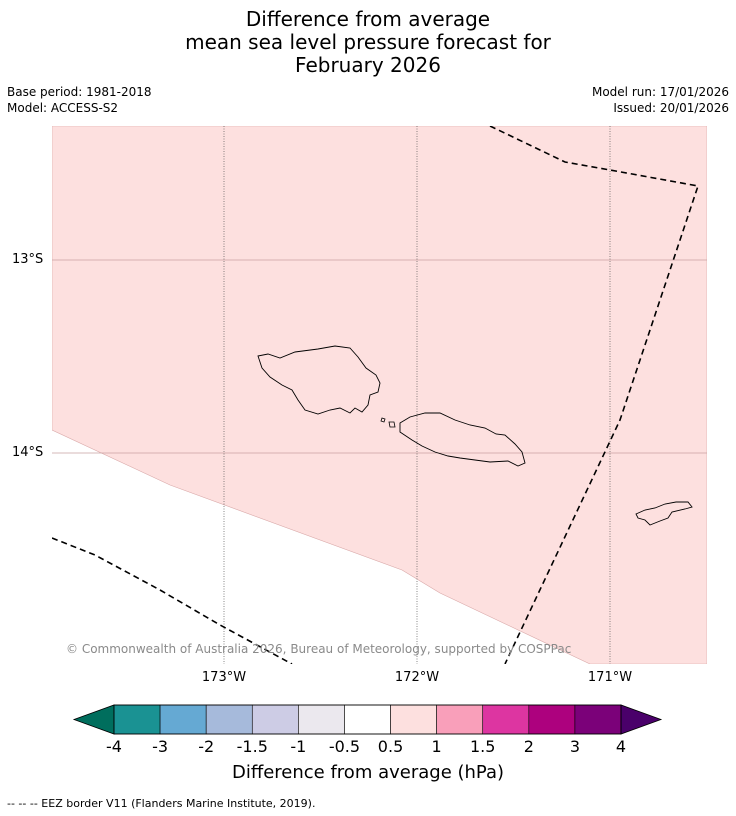 The width and height of the screenshot is (736, 816). I want to click on colorbar-tick-label: 3, so click(574, 746).